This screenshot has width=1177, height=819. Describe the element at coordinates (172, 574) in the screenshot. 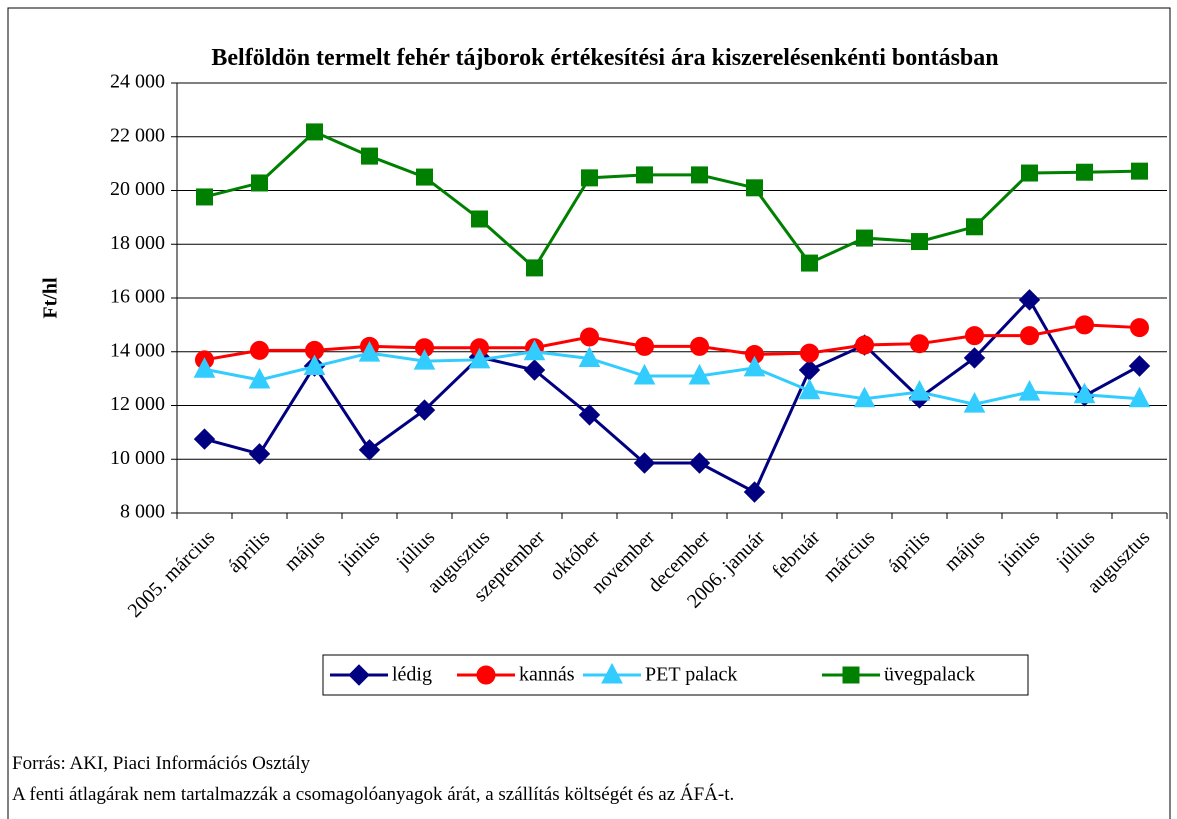

I see `x-tick-label: 2005. március` at that location.